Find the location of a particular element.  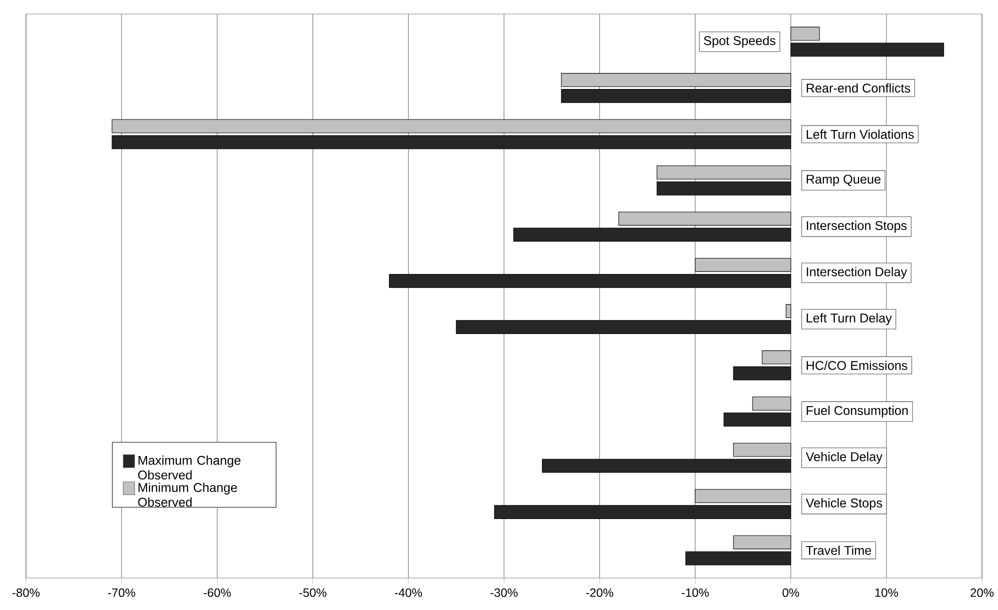

x-tick-label: -10% is located at coordinates (695, 592).